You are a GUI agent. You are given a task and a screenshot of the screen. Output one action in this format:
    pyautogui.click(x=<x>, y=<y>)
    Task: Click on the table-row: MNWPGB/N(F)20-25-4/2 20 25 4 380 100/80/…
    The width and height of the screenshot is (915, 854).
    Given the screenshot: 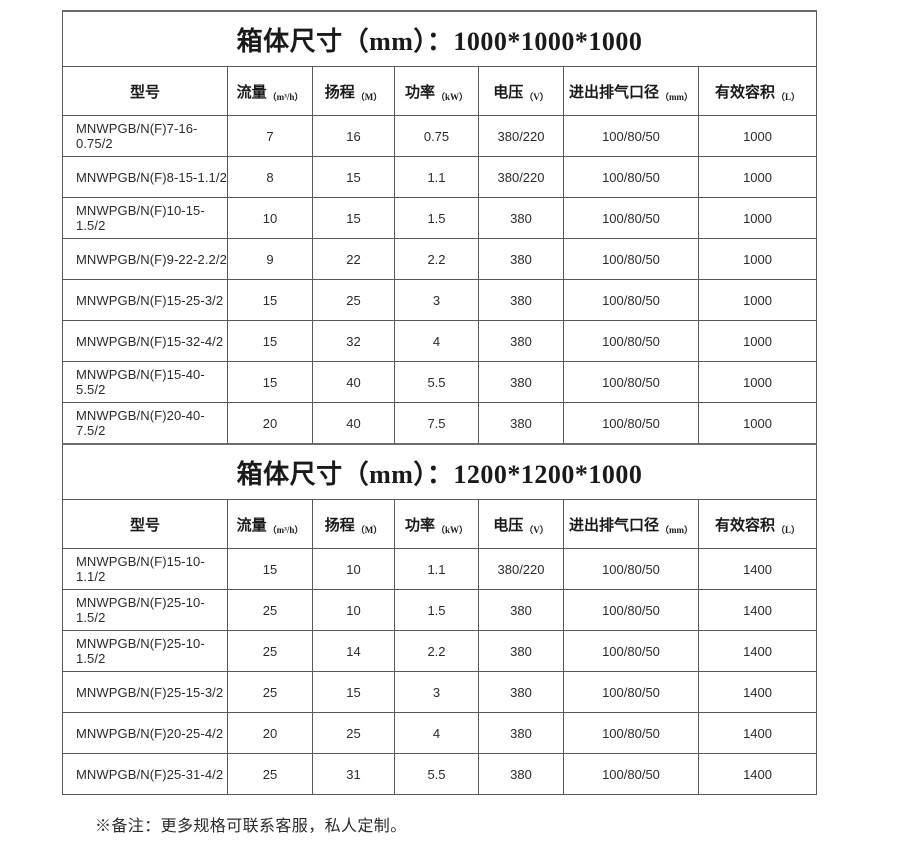 What is the action you would take?
    pyautogui.click(x=440, y=733)
    